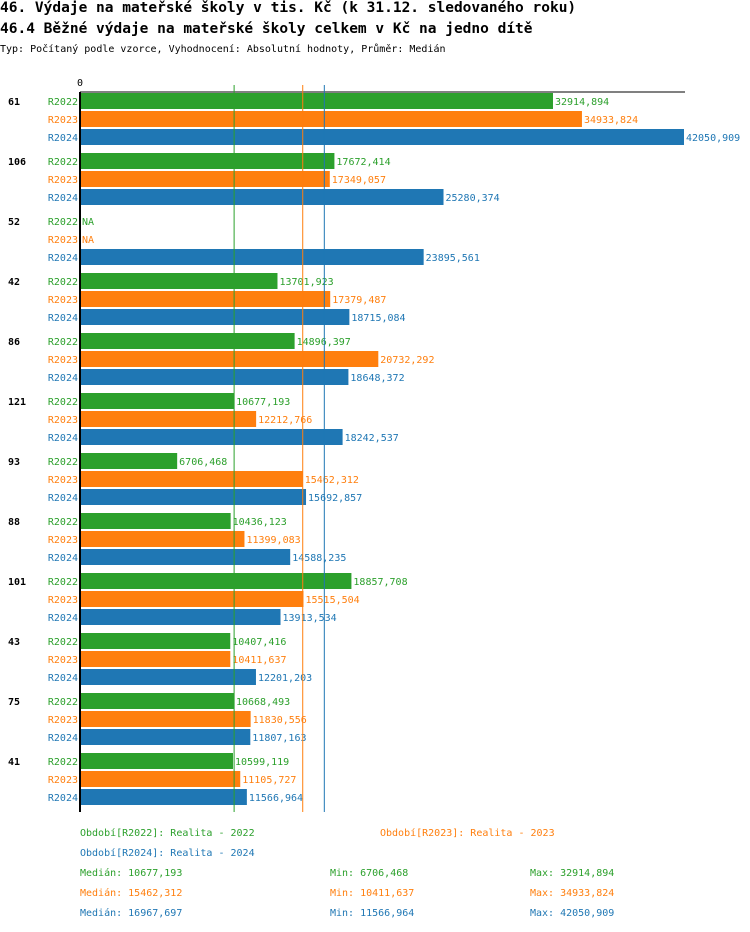 The width and height of the screenshot is (750, 932). I want to click on data-label: 13913,534, so click(310, 618).